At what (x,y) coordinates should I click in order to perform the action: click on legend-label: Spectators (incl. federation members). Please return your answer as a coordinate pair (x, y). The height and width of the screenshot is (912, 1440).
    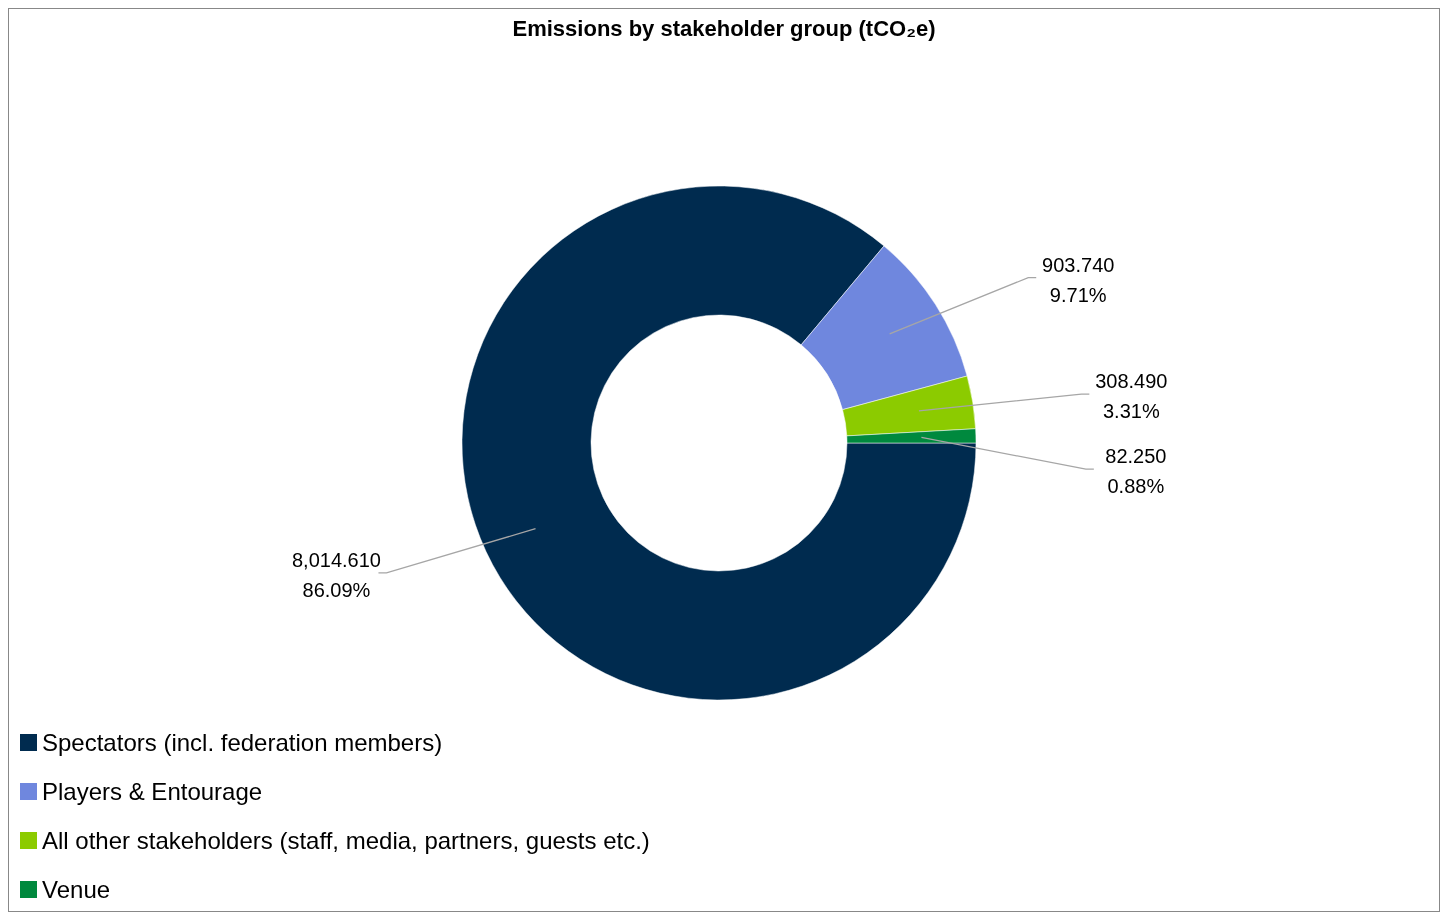
    Looking at the image, I should click on (242, 742).